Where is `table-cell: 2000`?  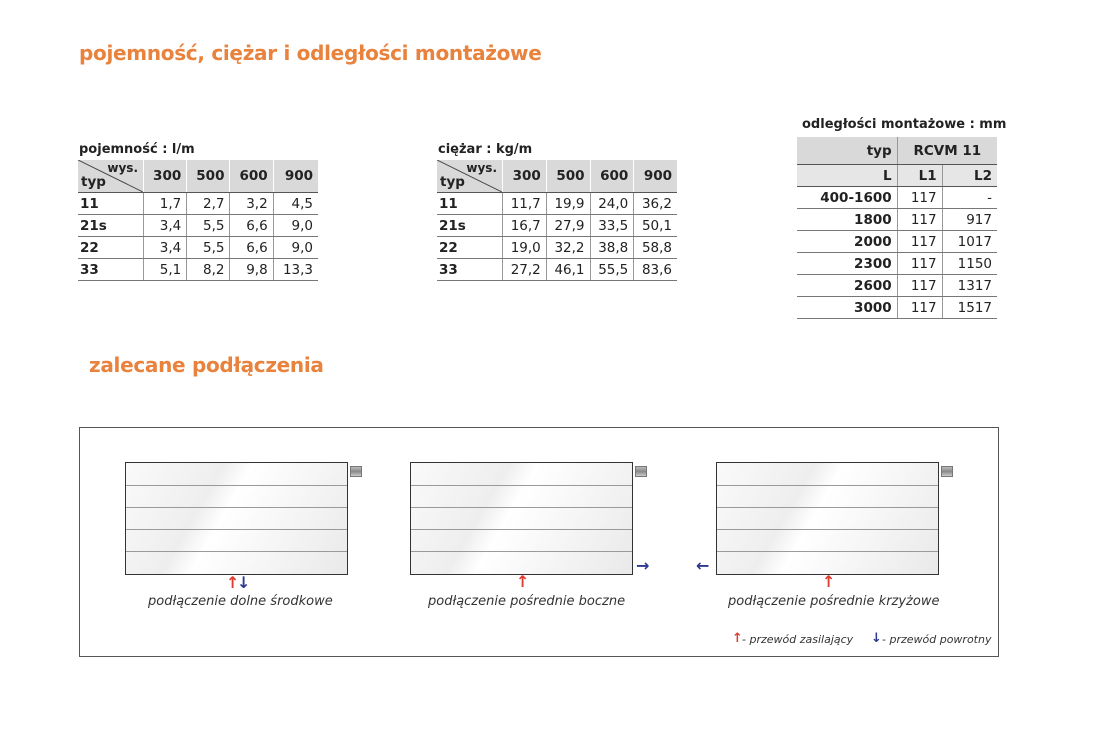 table-cell: 2000 is located at coordinates (847, 241).